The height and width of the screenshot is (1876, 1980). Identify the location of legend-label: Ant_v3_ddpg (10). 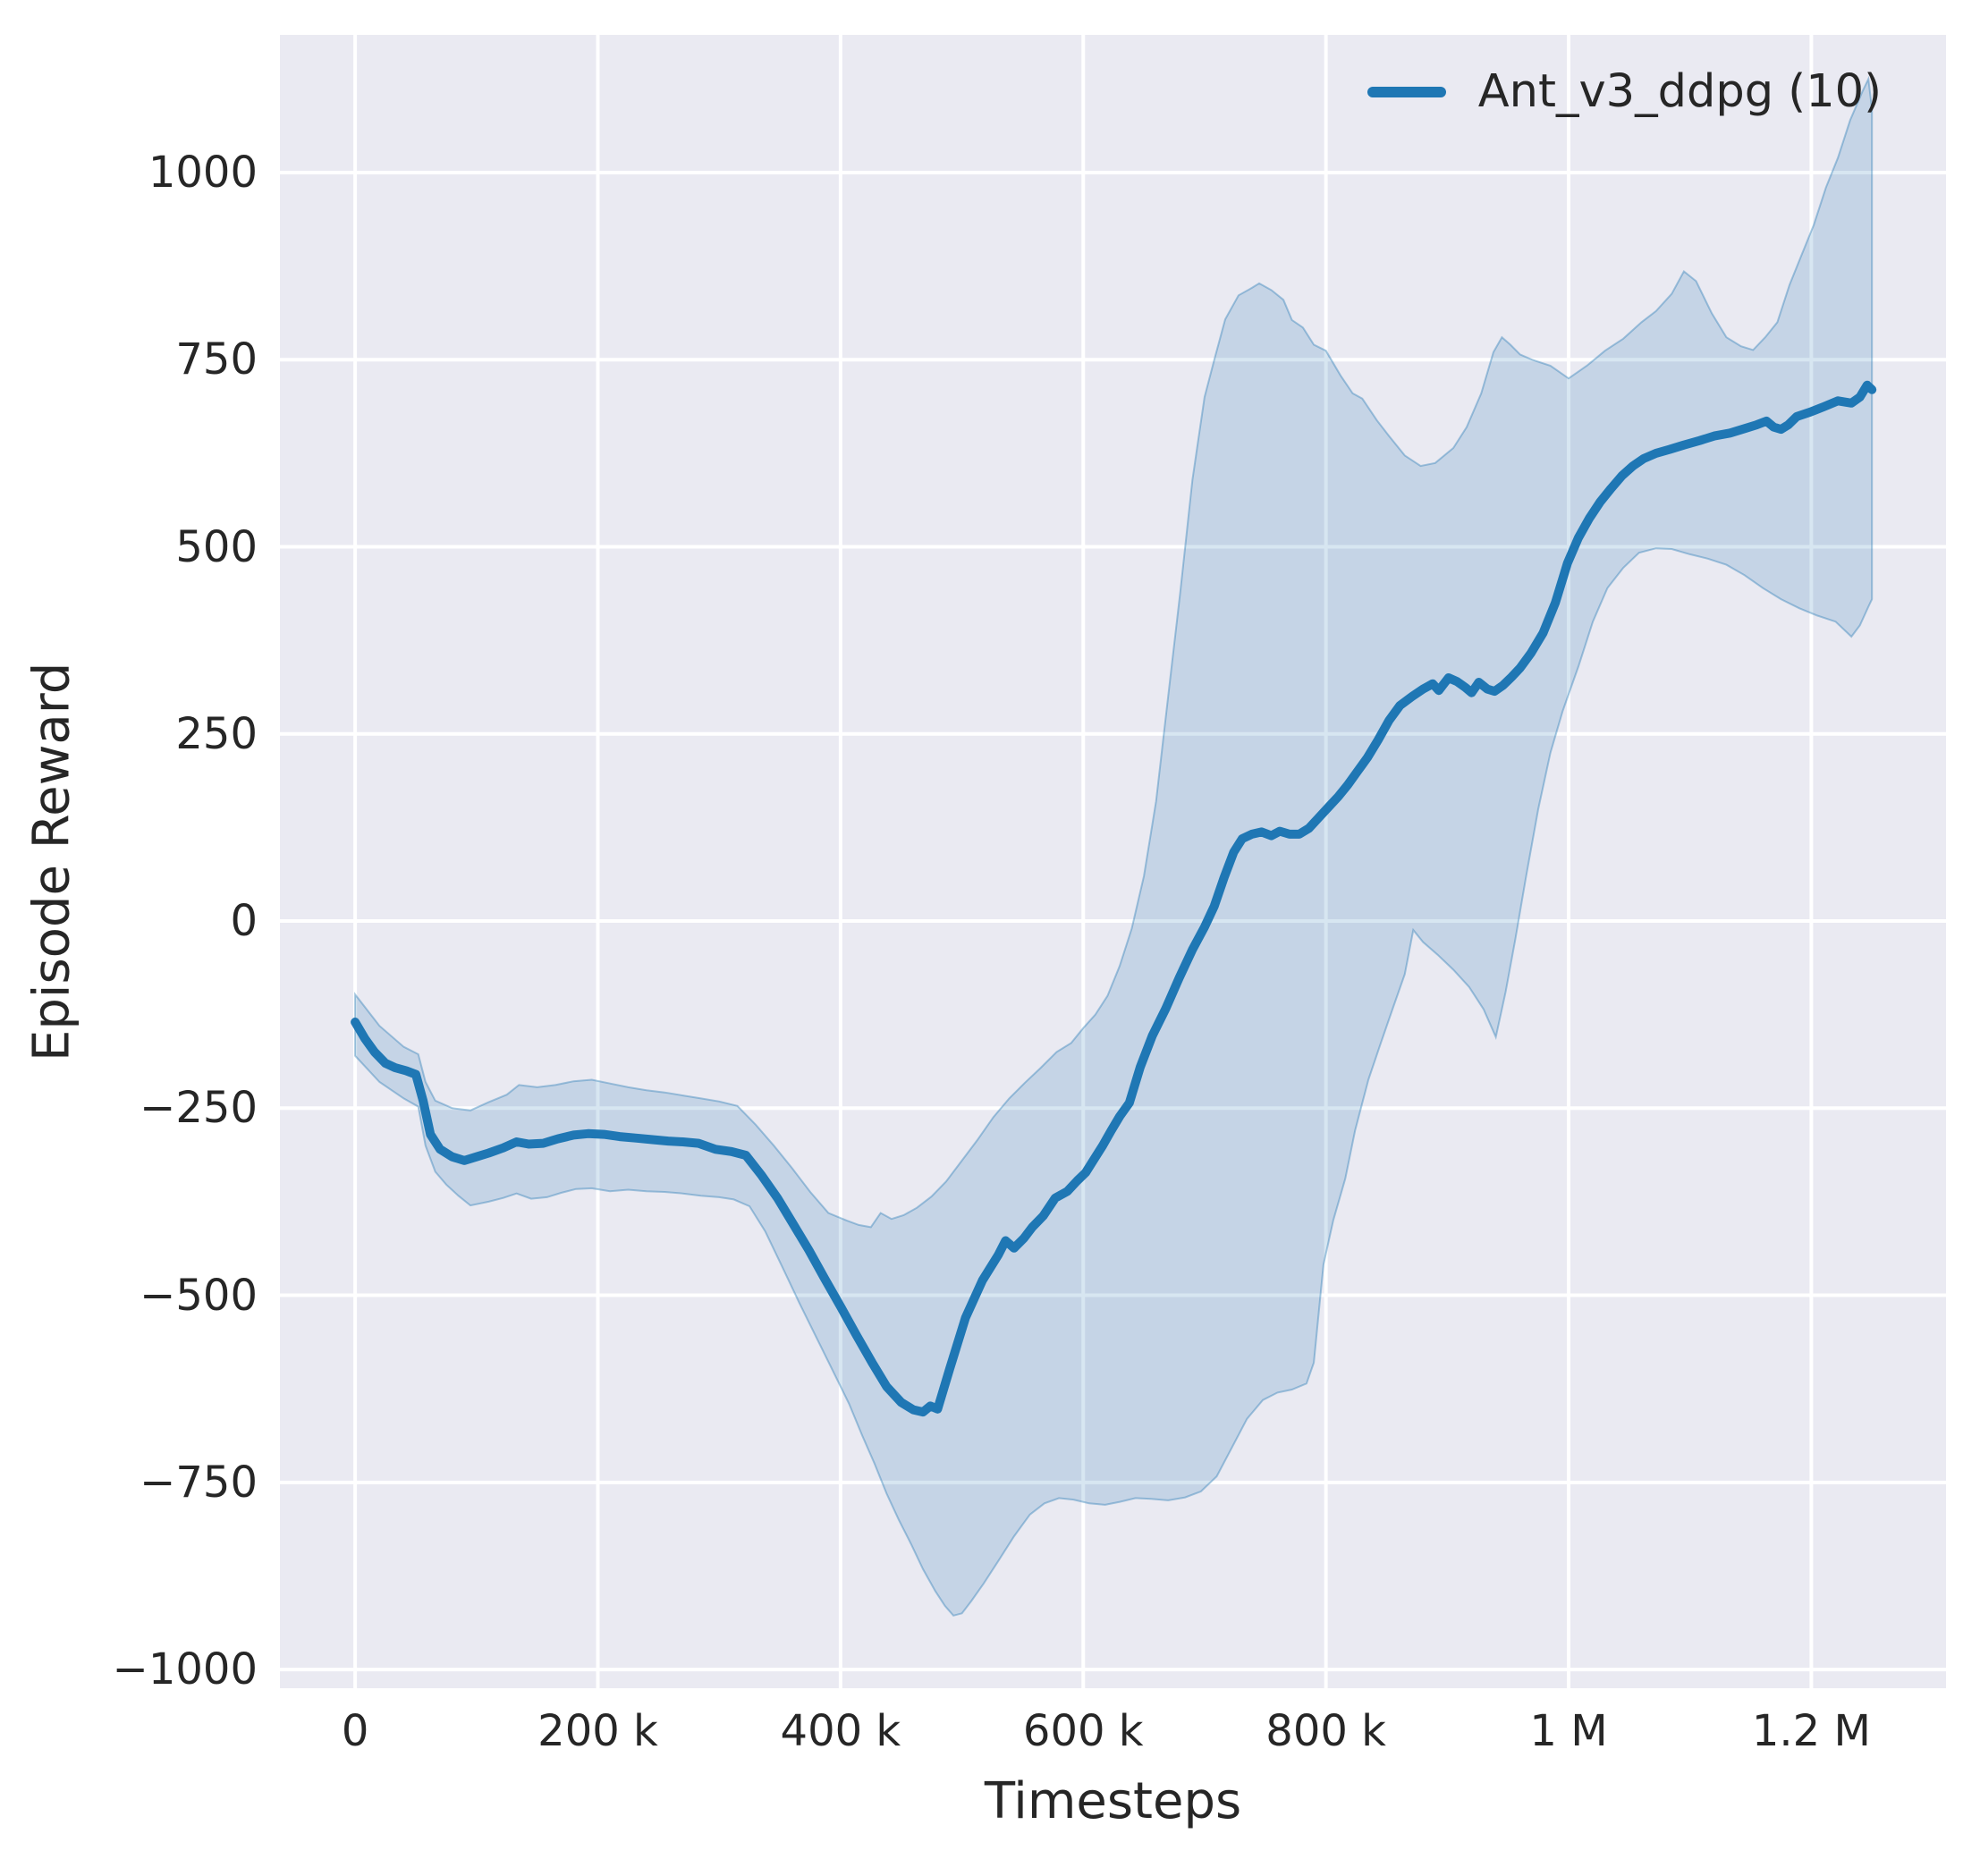
(1679, 91).